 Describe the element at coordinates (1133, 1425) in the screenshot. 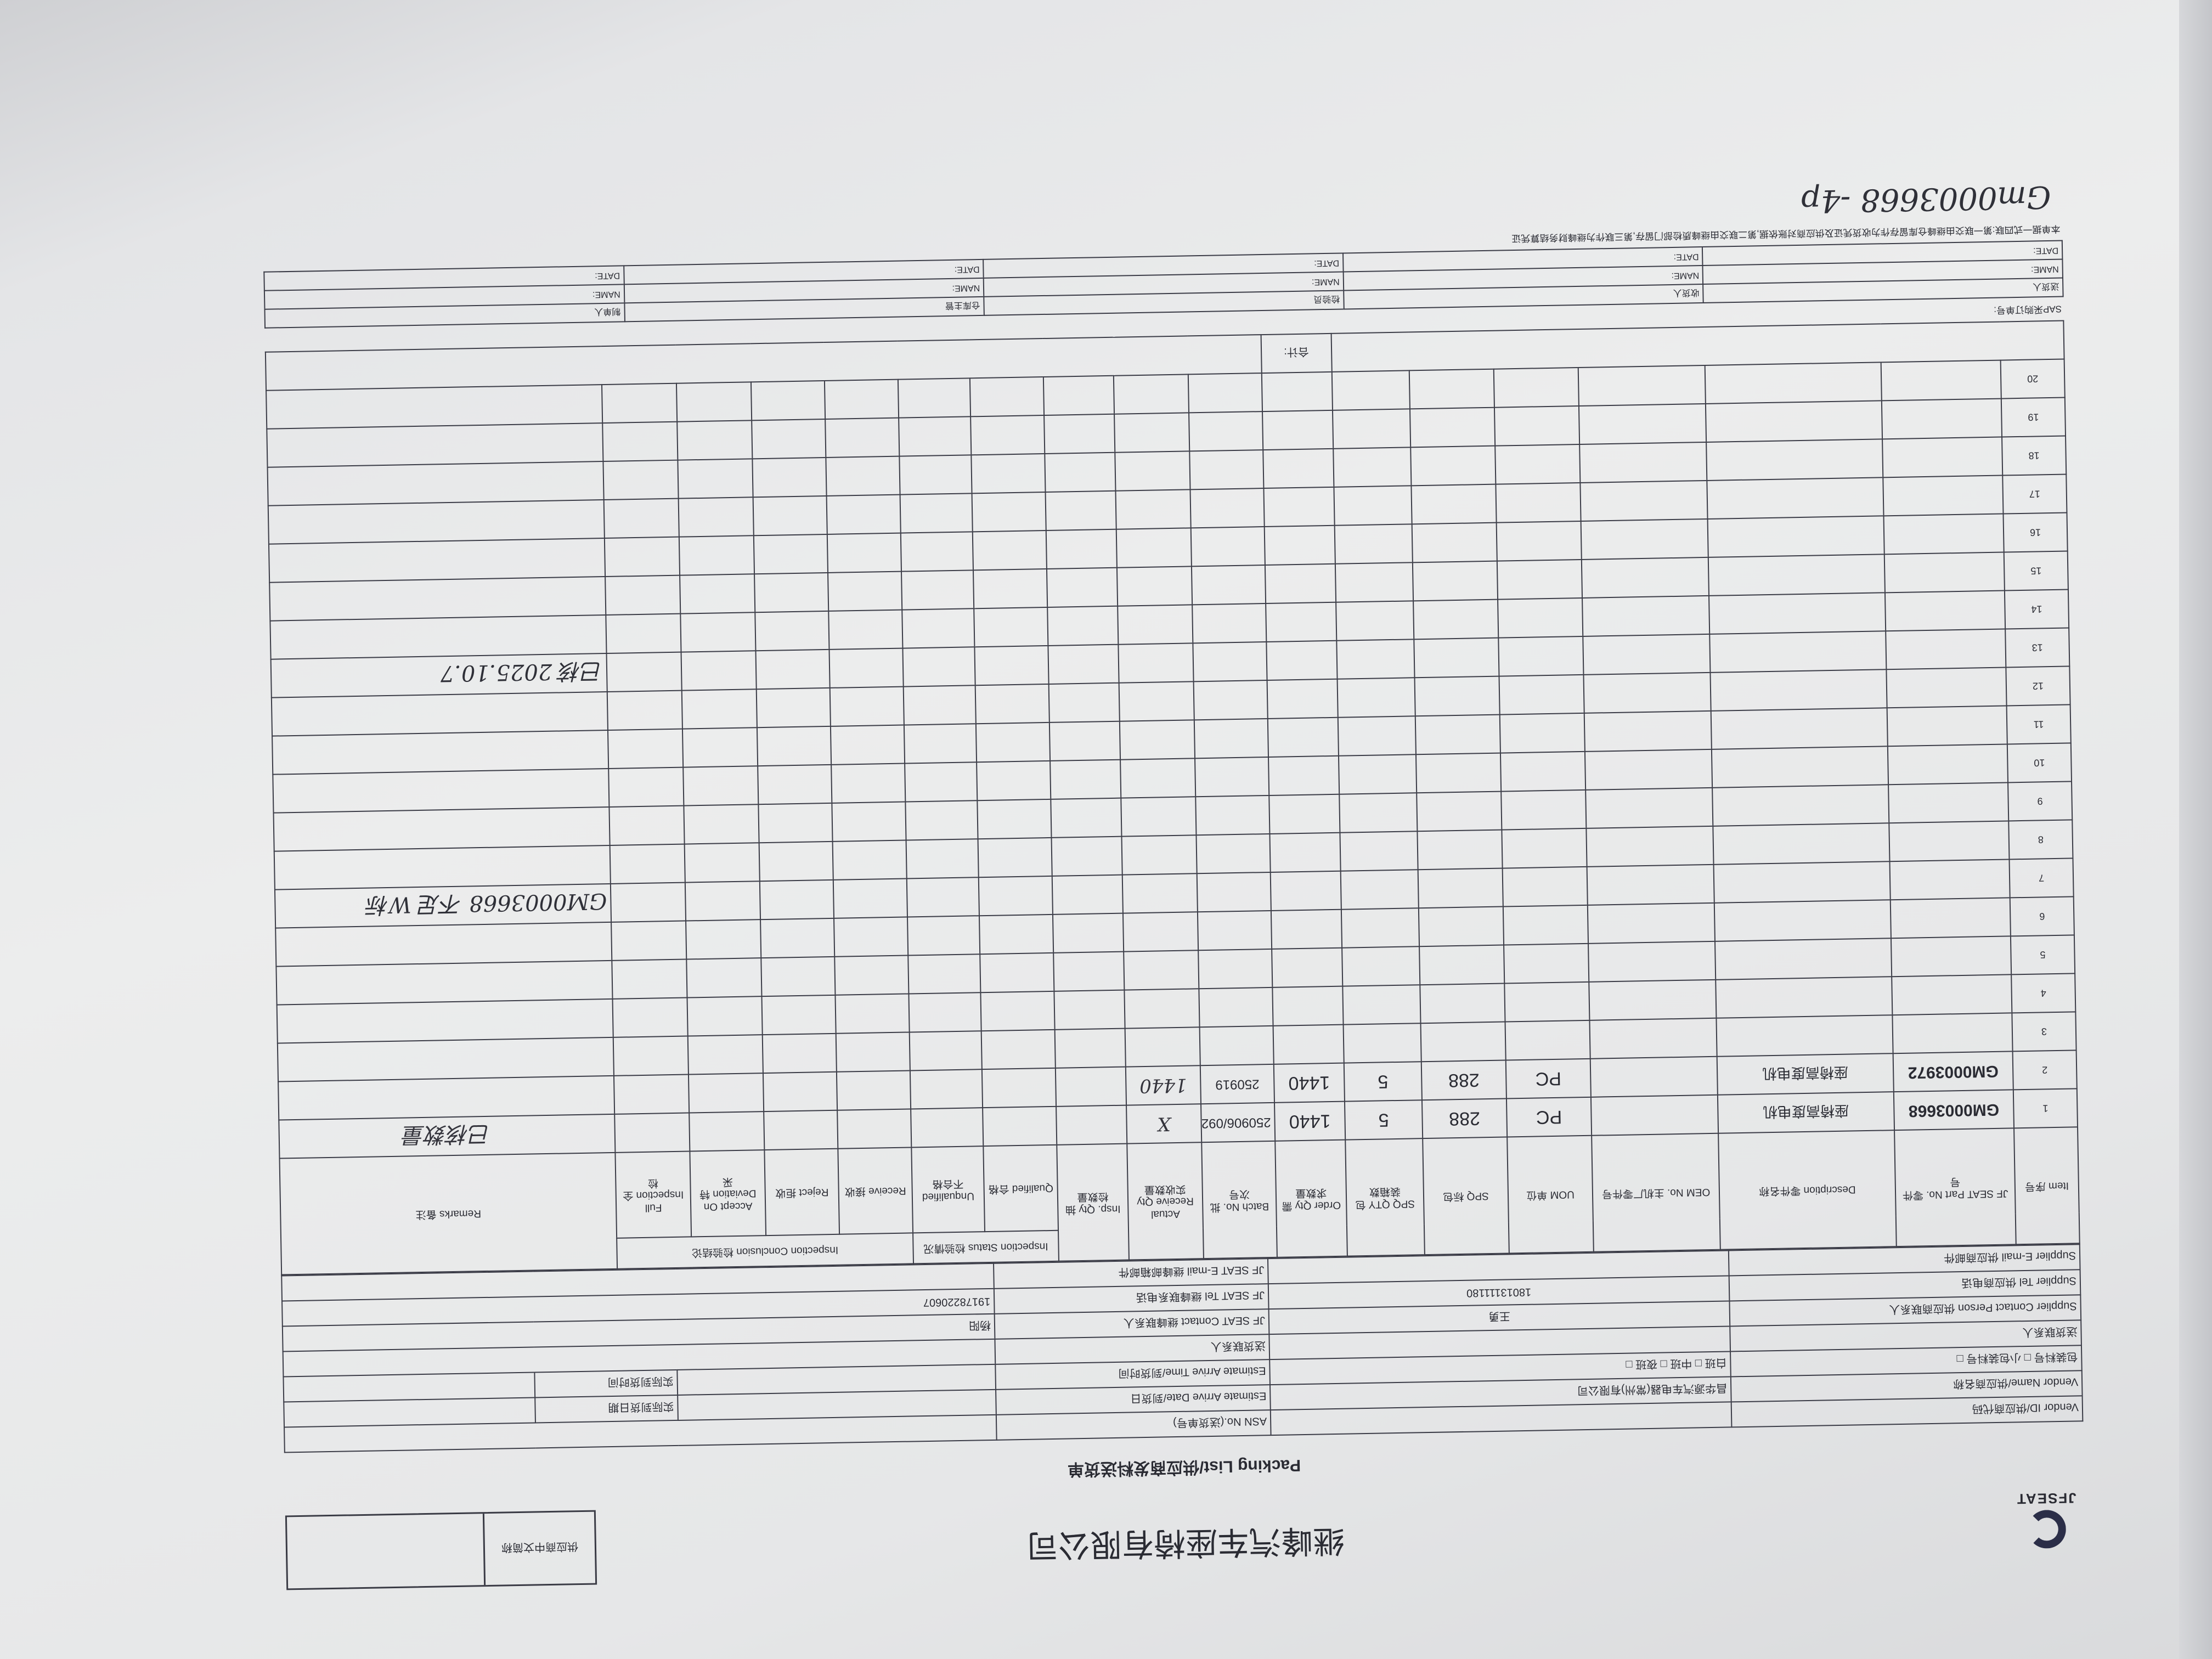

I see `asn-label: ASN No.(送货单号)` at that location.